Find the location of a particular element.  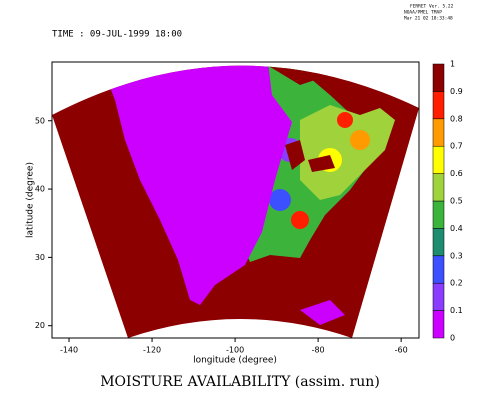

colorbar-label: 0.2 is located at coordinates (456, 283).